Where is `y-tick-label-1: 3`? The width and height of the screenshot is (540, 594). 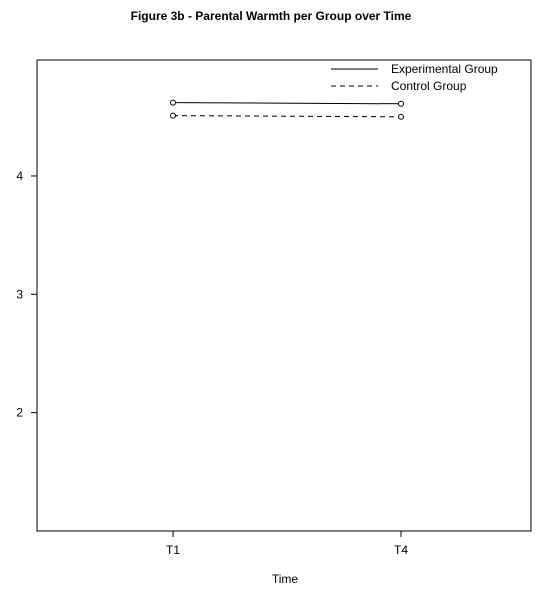
y-tick-label-1: 3 is located at coordinates (19, 294).